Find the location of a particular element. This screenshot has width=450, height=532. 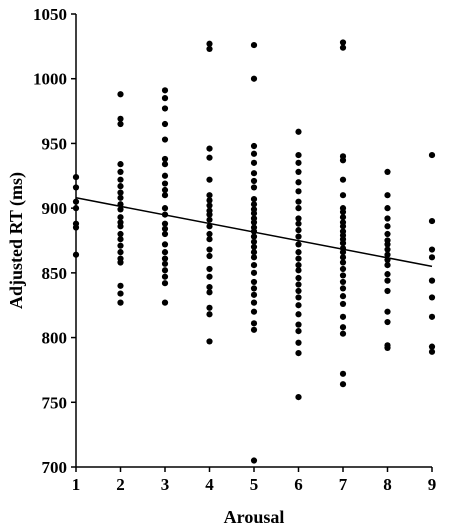

x-tick-label: 5 is located at coordinates (254, 484).